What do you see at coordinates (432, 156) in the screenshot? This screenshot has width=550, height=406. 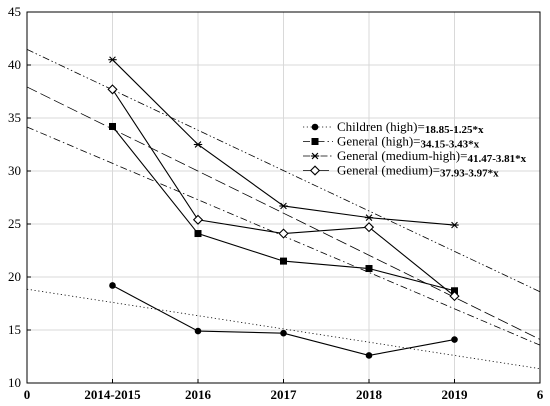 I see `legend-label: General (medium-high)=41.47-3.81*x` at bounding box center [432, 156].